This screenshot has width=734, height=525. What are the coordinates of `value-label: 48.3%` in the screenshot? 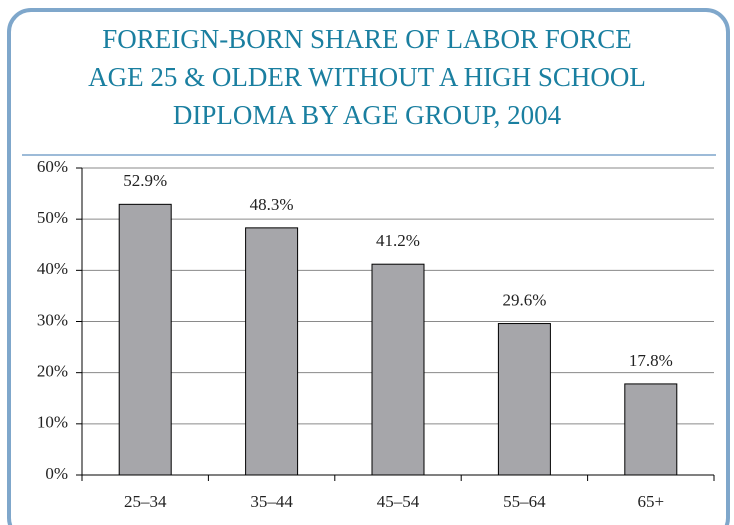 It's located at (272, 204).